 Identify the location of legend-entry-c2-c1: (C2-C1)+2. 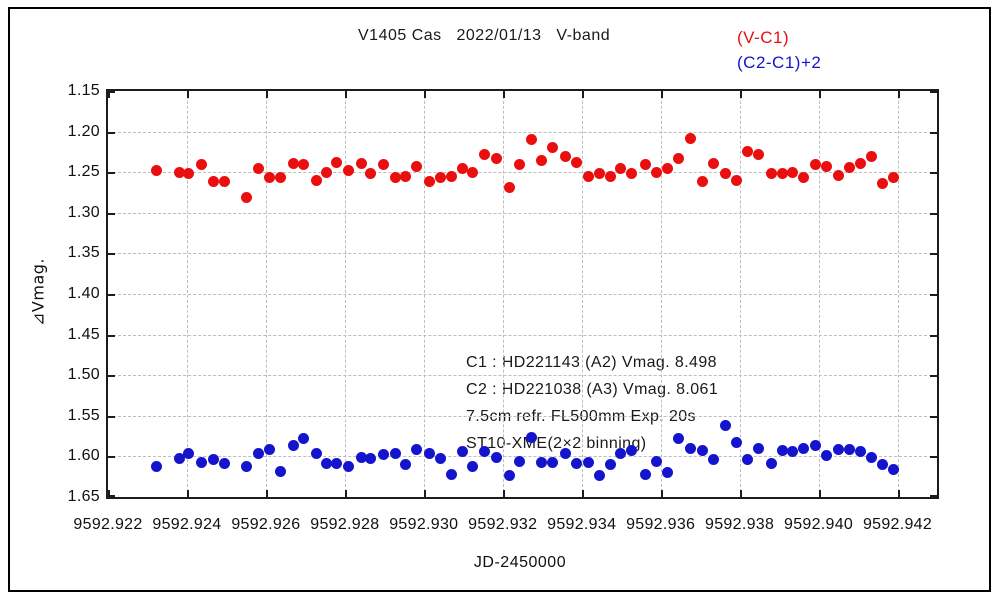
(779, 62).